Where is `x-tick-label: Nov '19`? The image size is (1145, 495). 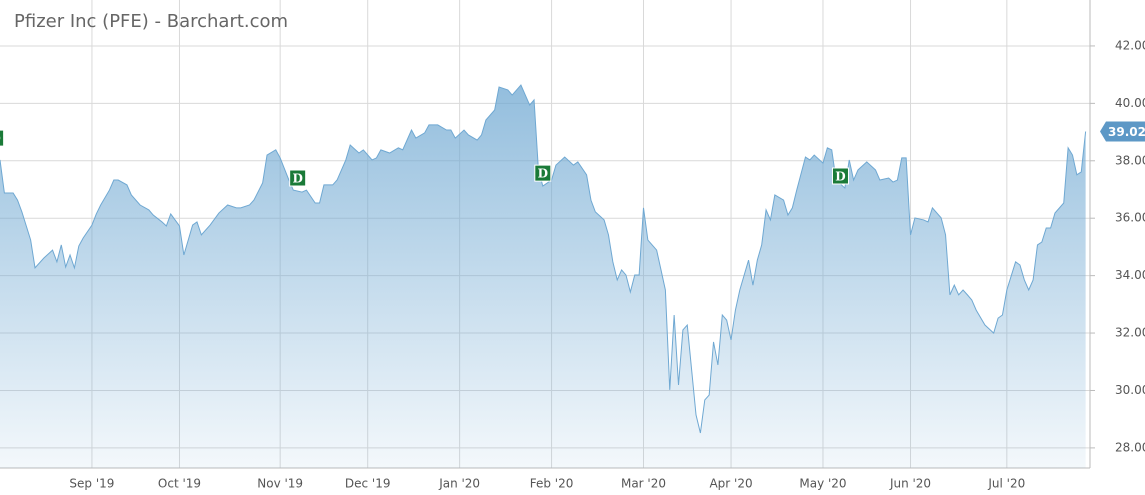 x-tick-label: Nov '19 is located at coordinates (280, 484).